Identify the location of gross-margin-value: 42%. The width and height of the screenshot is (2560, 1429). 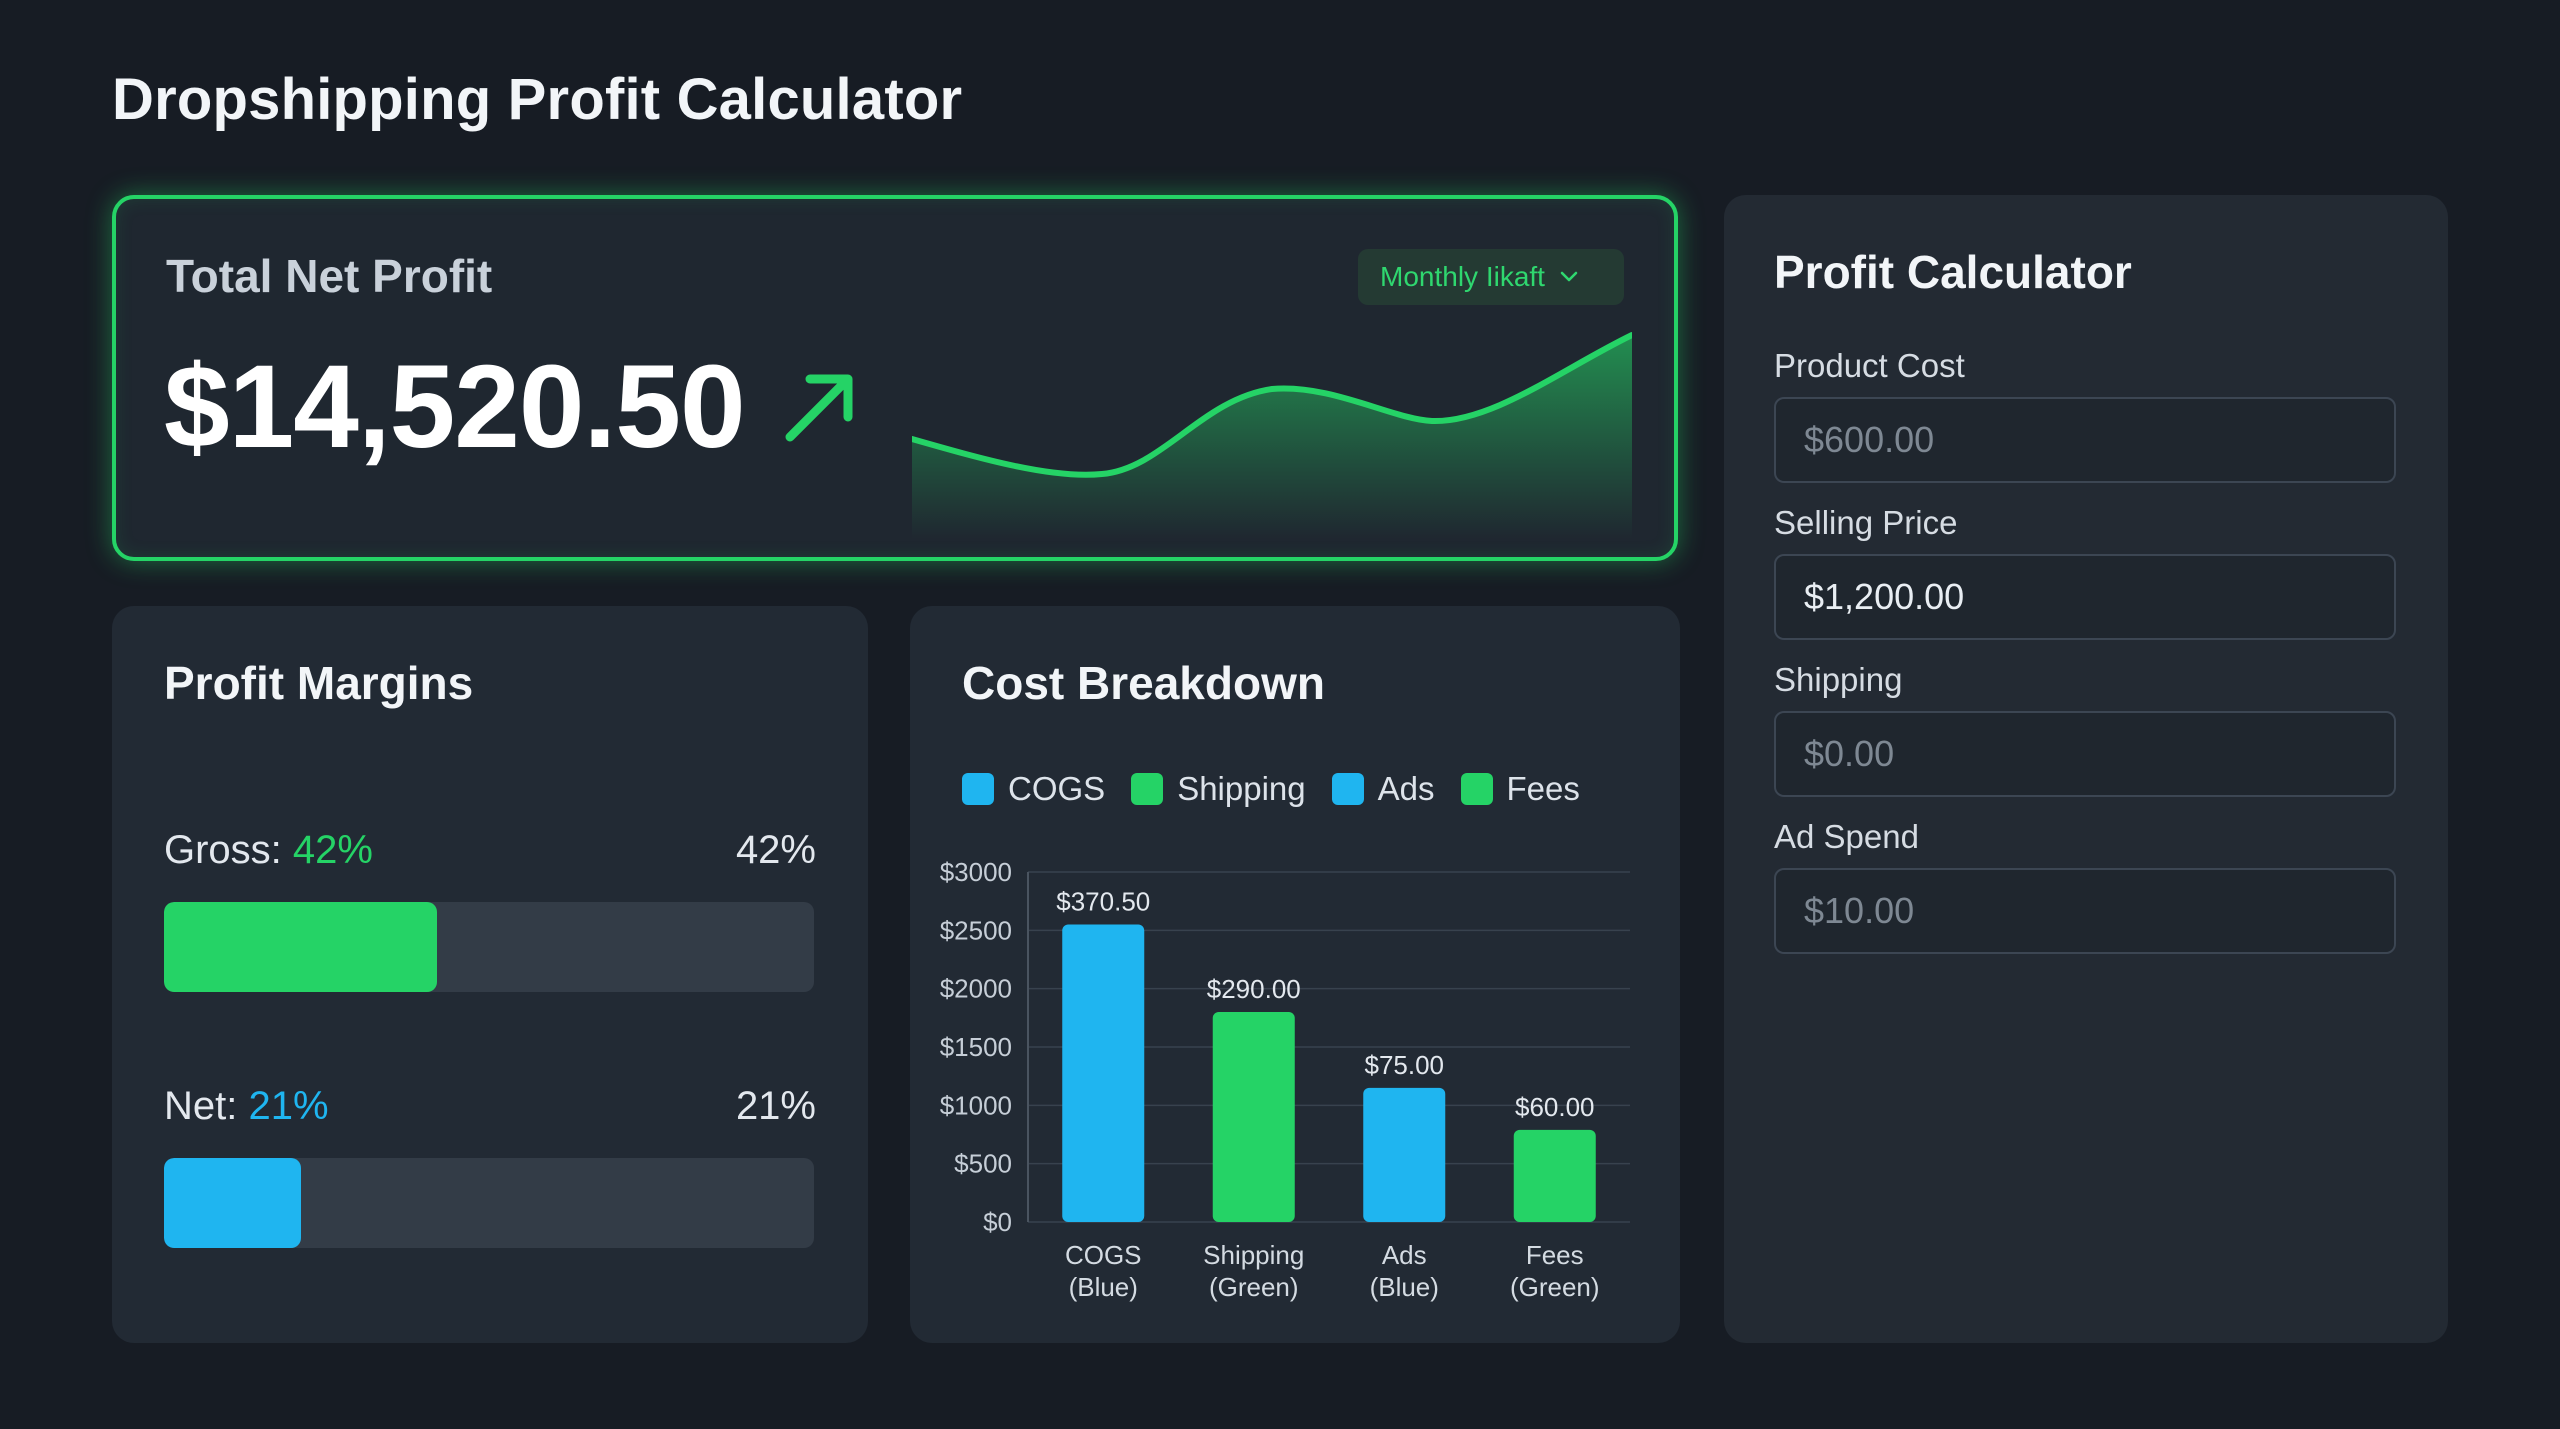
(332, 850).